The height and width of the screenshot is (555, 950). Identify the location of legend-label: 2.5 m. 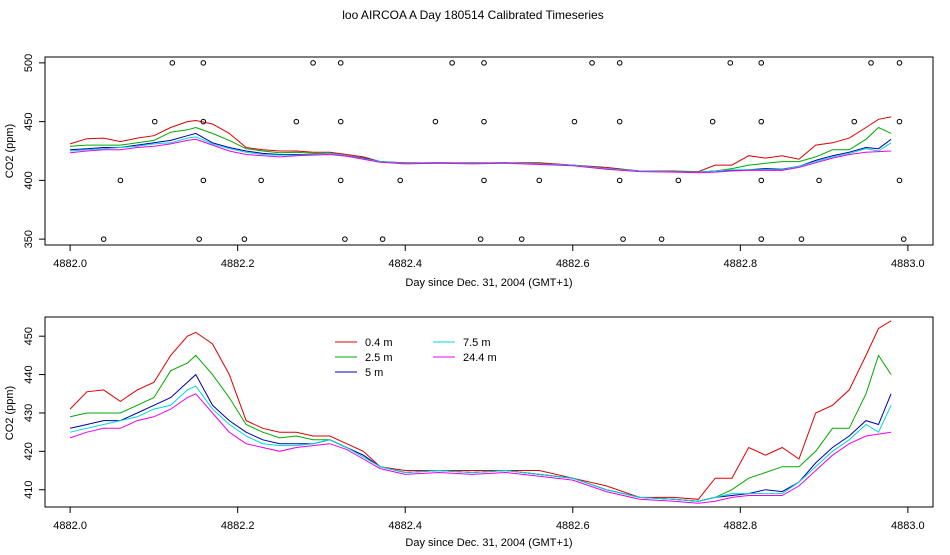
(379, 358).